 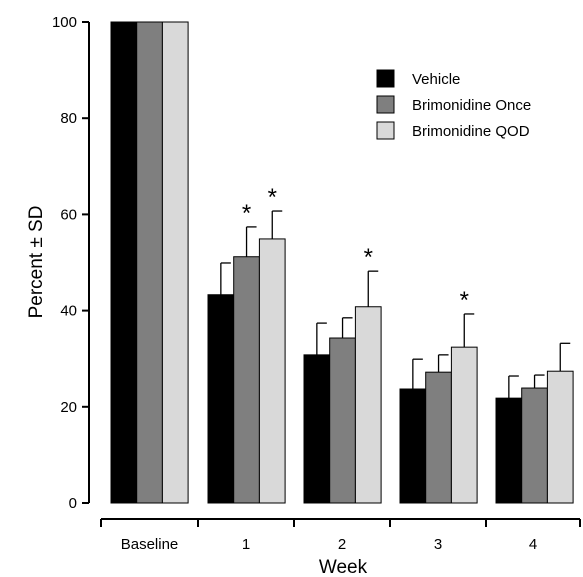 I want to click on x-tick-label: 1, so click(x=246, y=544).